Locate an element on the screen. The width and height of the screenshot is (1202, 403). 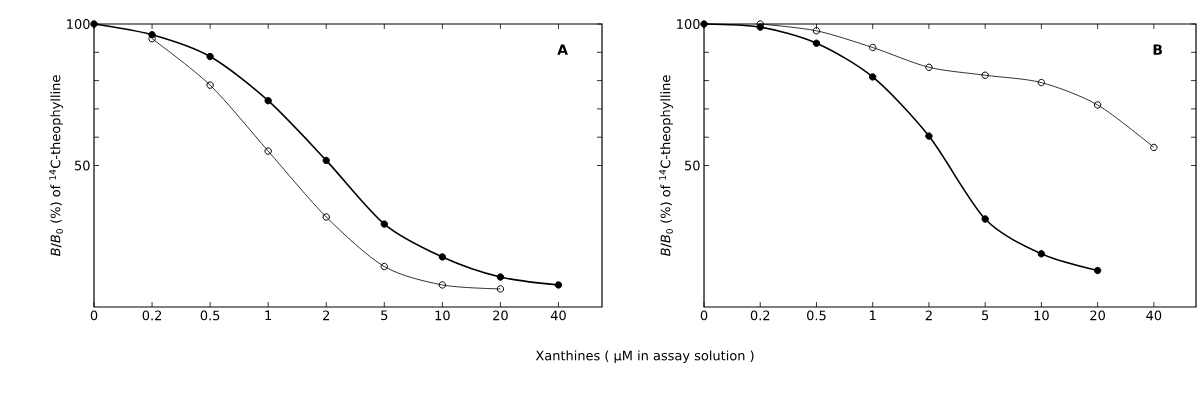
annotation: A is located at coordinates (562, 49).